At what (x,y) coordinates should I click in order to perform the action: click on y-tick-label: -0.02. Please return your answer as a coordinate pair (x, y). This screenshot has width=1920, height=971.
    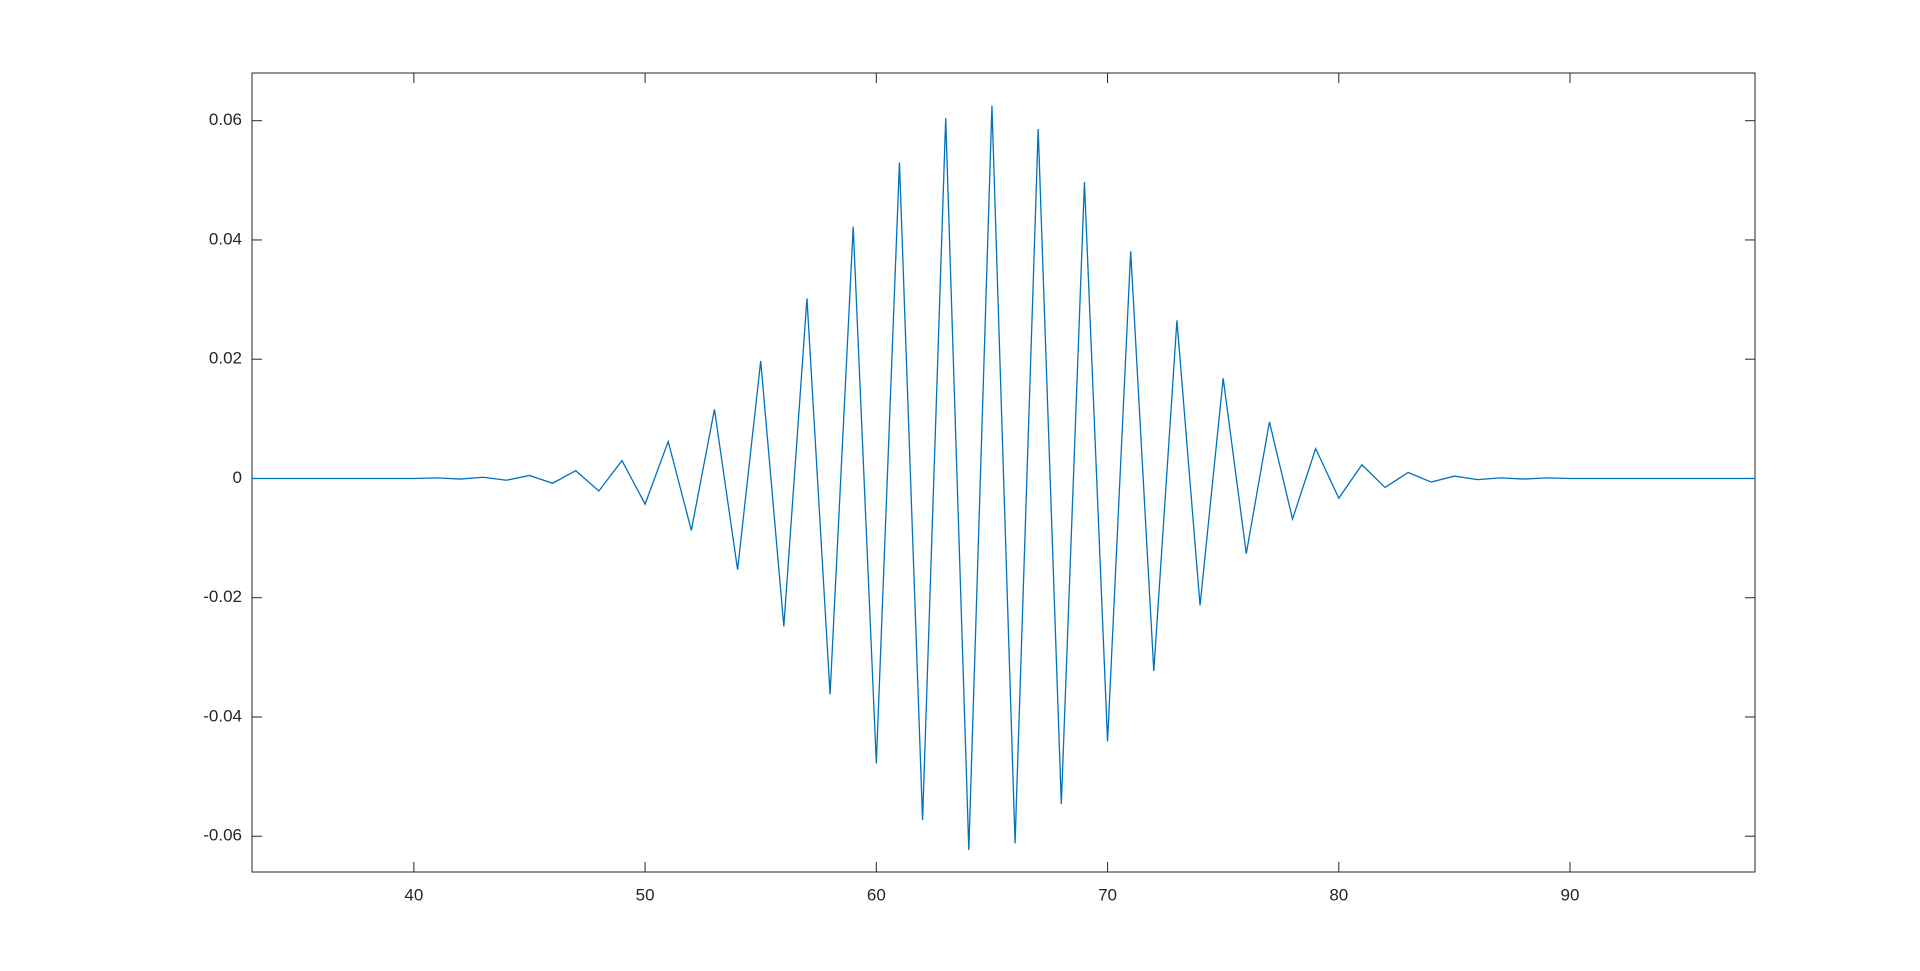
    Looking at the image, I should click on (222, 596).